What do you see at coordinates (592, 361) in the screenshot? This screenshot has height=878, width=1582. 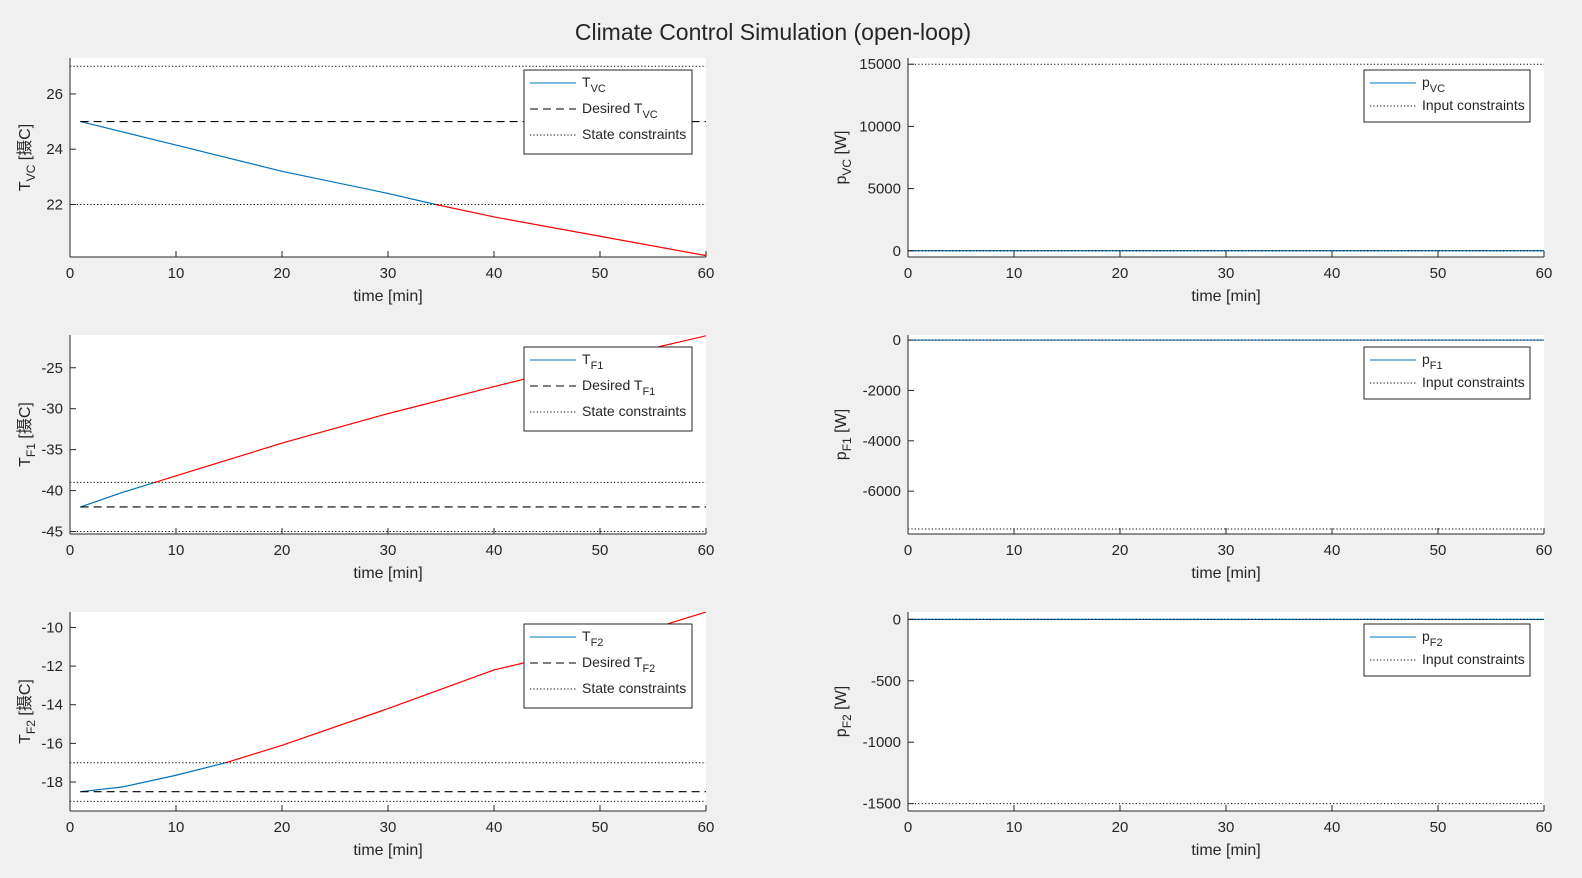 I see `legend-entry-label: TF1` at bounding box center [592, 361].